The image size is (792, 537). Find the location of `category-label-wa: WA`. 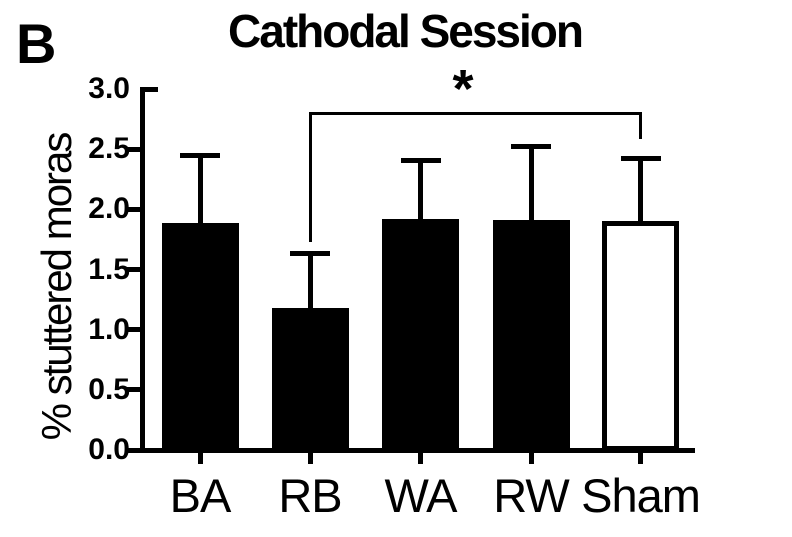

category-label-wa: WA is located at coordinates (421, 495).